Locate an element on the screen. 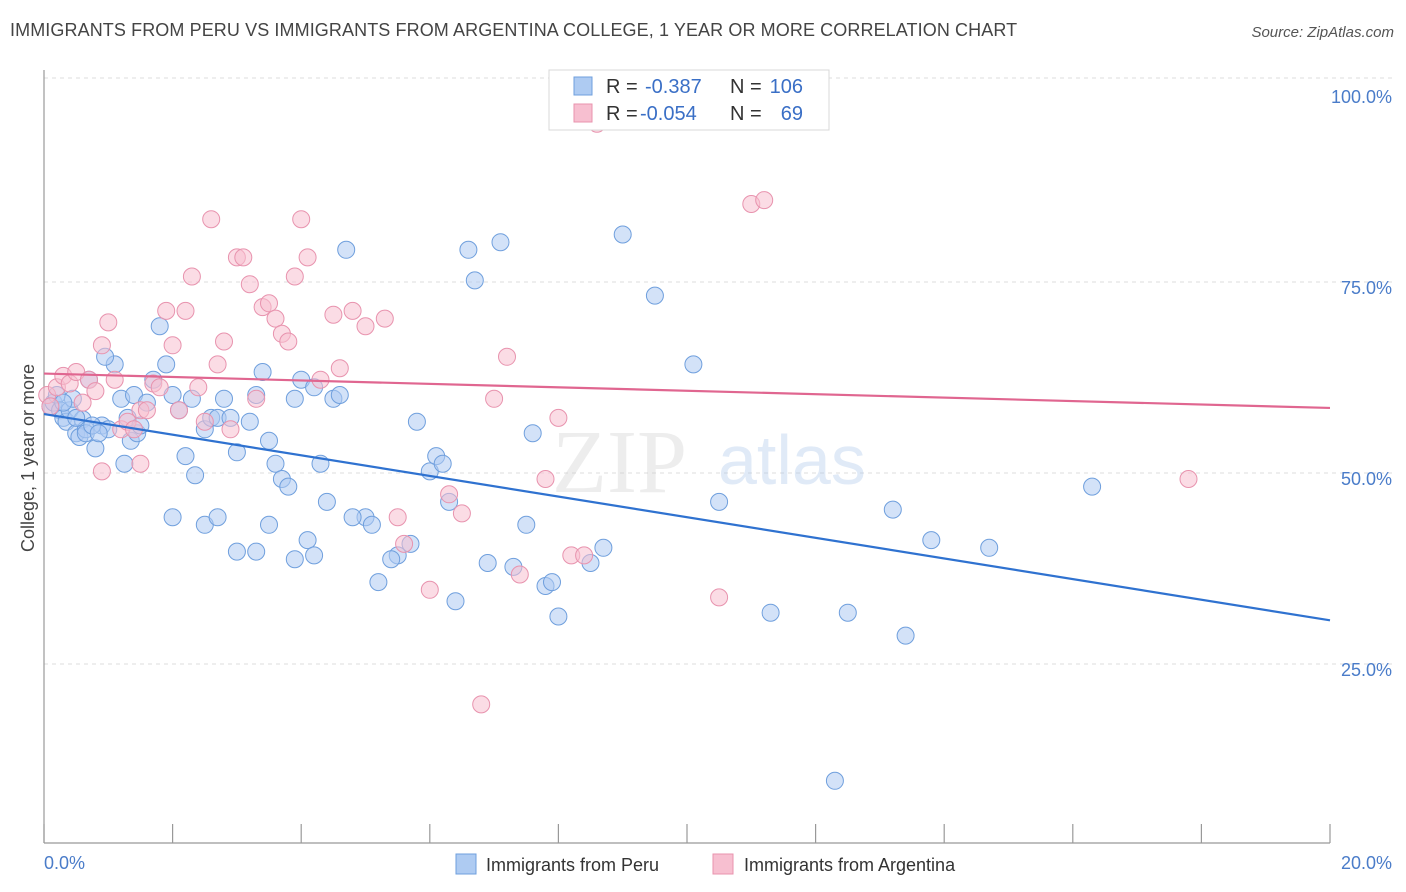  watermark-zip: ZIP is located at coordinates (619, 462).